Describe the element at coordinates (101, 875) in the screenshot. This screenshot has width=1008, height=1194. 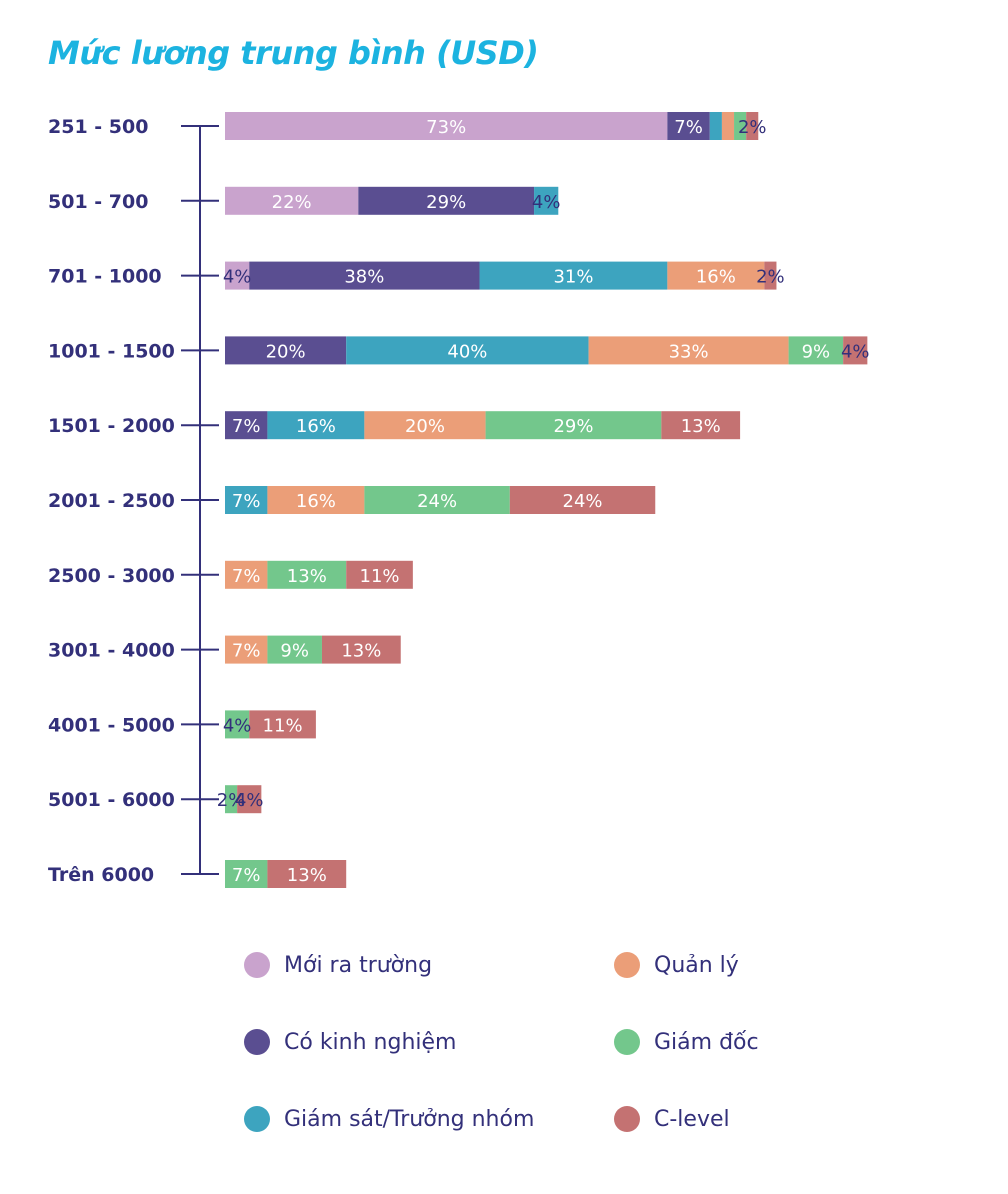
I see `category-label-tren-6000: Trên 6000` at that location.